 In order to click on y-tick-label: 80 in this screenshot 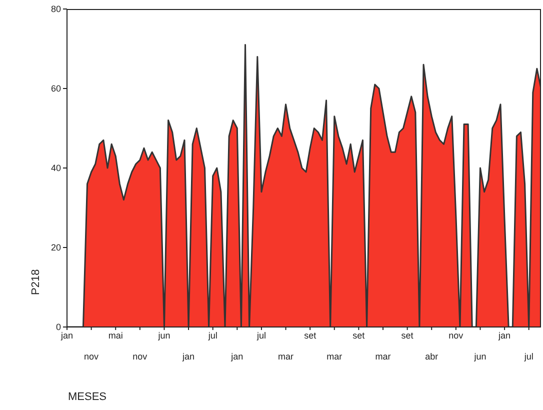, I will do `click(55, 9)`.